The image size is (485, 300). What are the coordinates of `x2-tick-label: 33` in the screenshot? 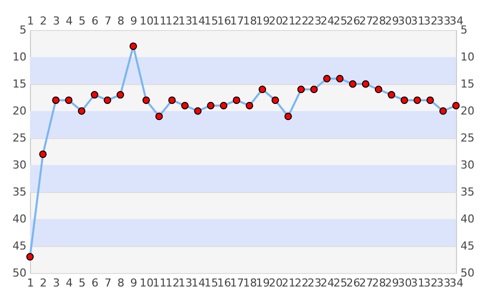 It's located at (443, 21).